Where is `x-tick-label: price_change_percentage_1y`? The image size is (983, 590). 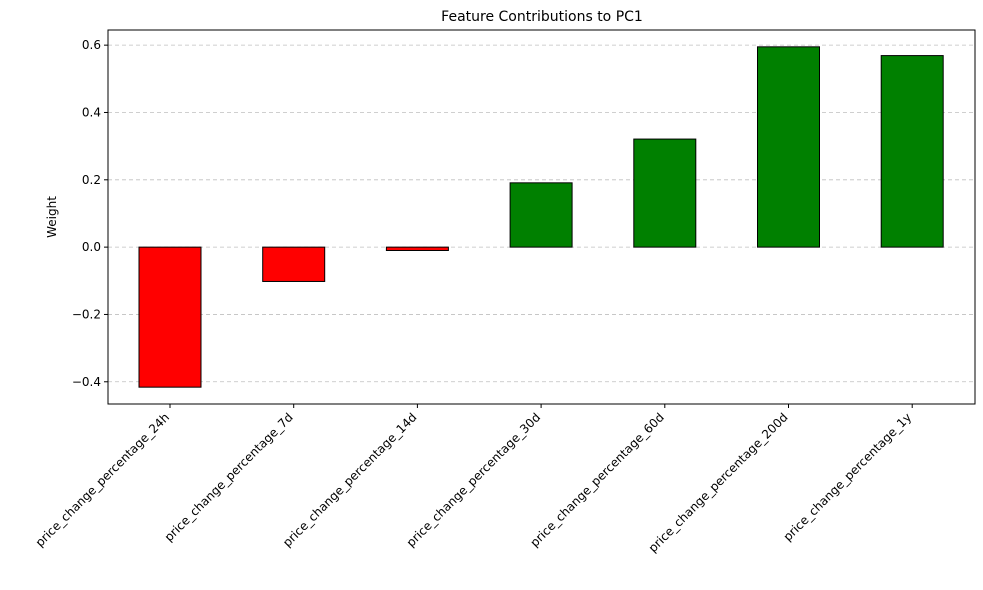
x-tick-label: price_change_percentage_1y is located at coordinates (848, 477).